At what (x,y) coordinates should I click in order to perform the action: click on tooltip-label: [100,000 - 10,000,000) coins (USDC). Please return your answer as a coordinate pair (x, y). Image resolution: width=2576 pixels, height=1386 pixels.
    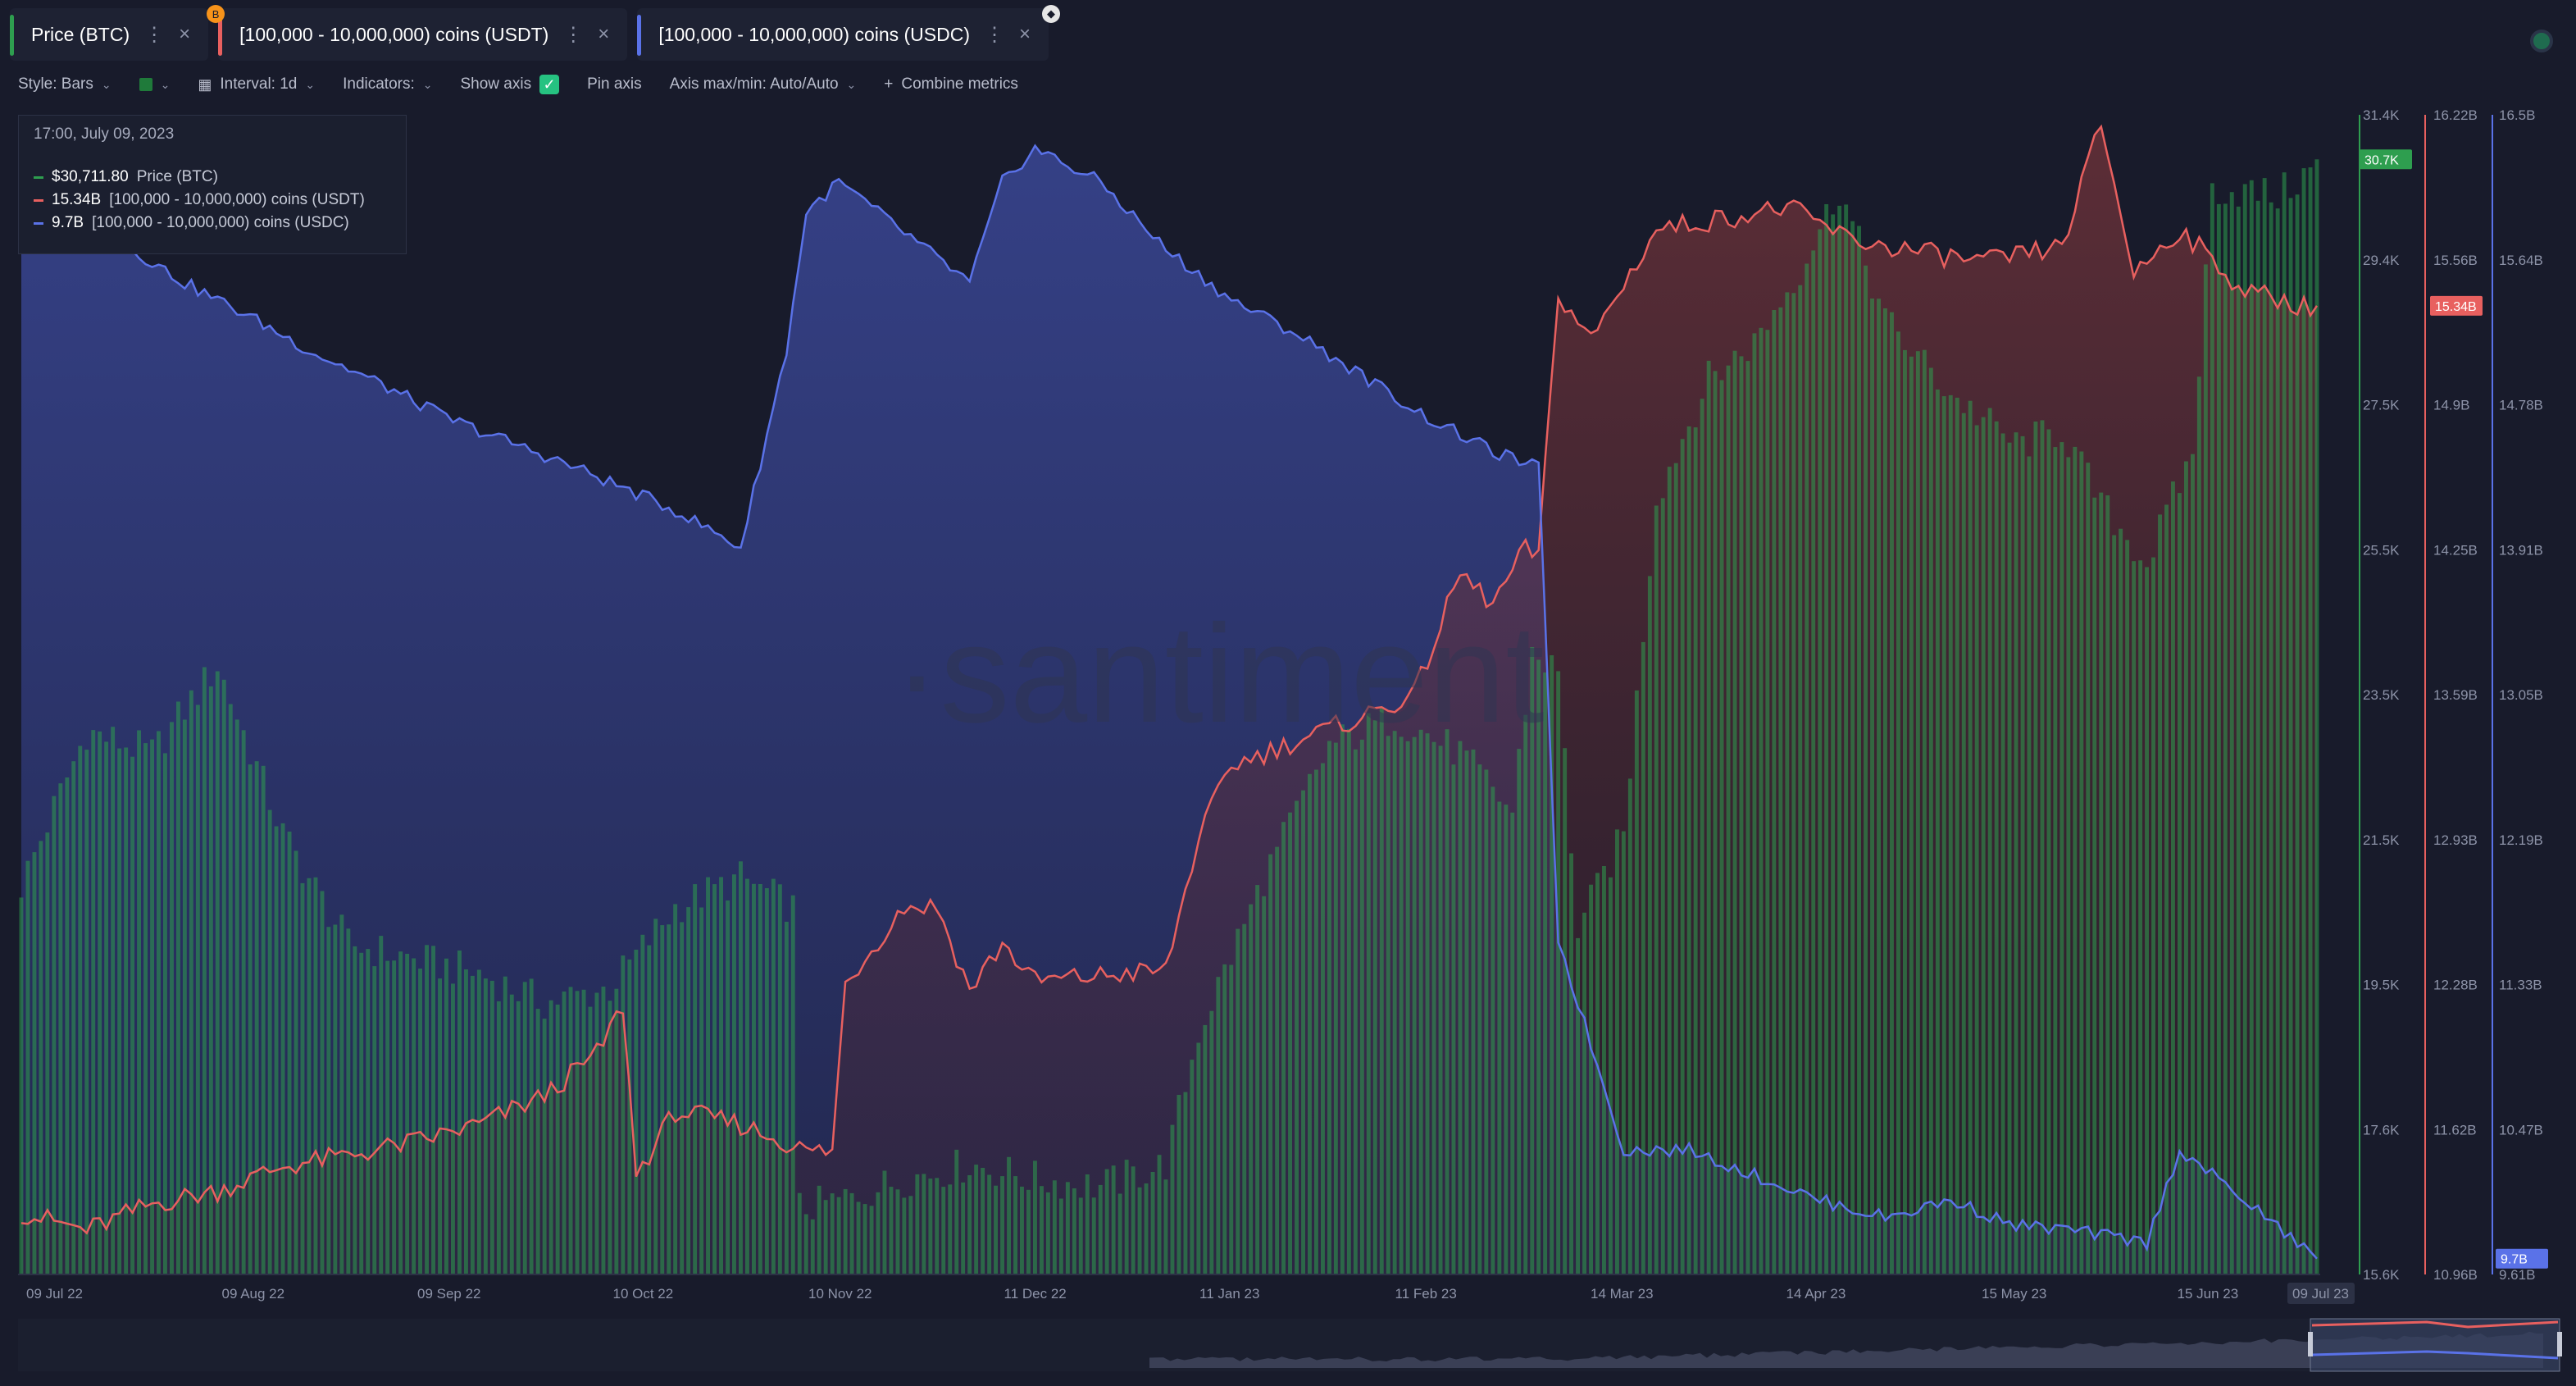
    Looking at the image, I should click on (220, 222).